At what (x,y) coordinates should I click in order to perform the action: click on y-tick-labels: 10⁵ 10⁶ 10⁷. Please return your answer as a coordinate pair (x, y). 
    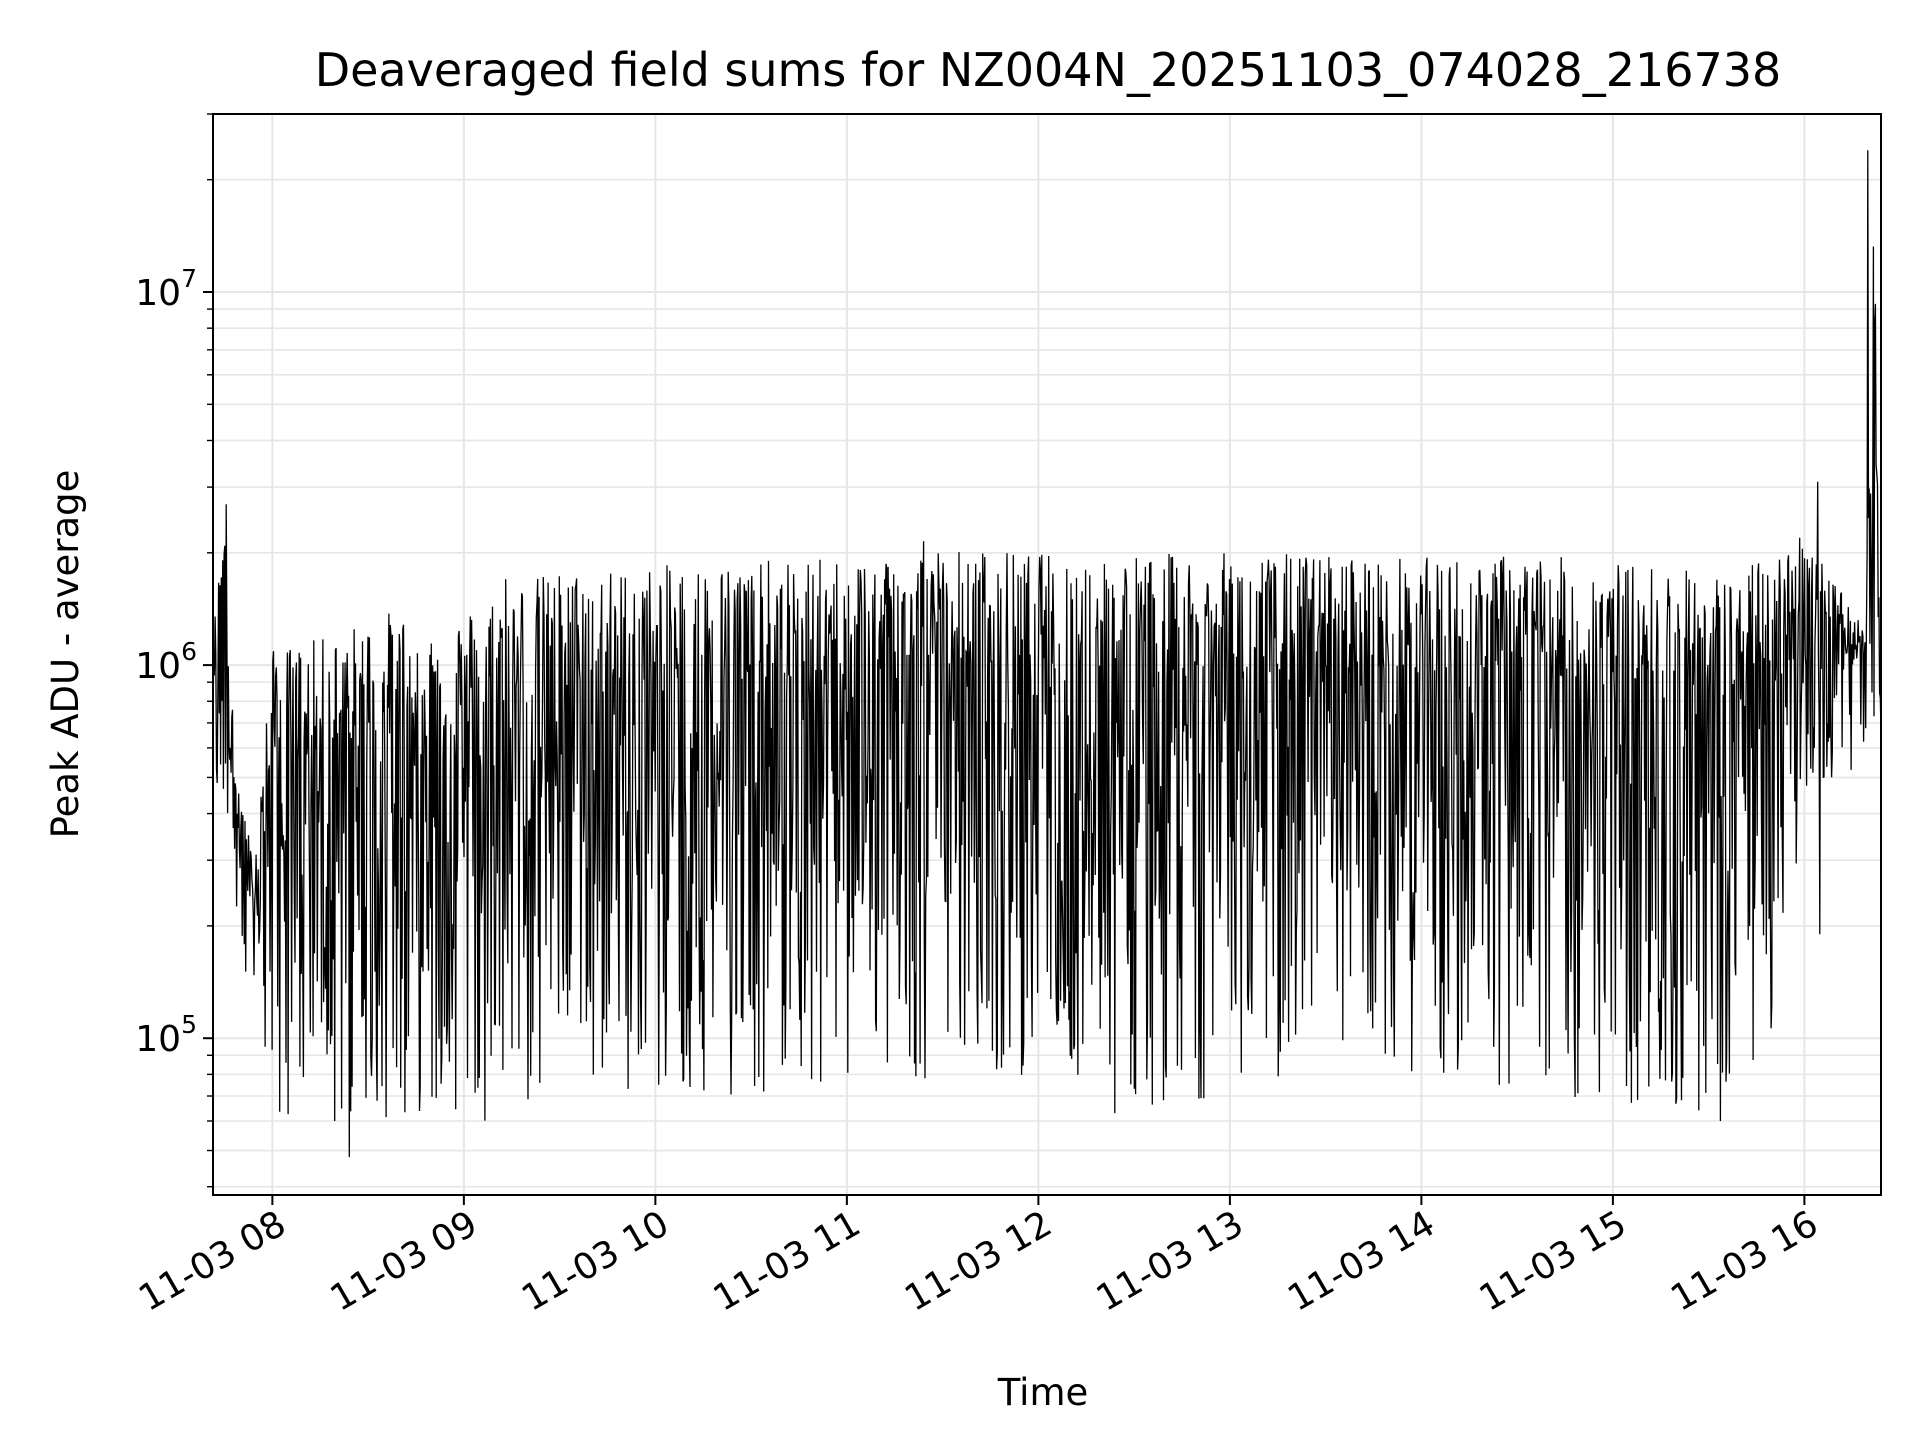
    Looking at the image, I should click on (166, 662).